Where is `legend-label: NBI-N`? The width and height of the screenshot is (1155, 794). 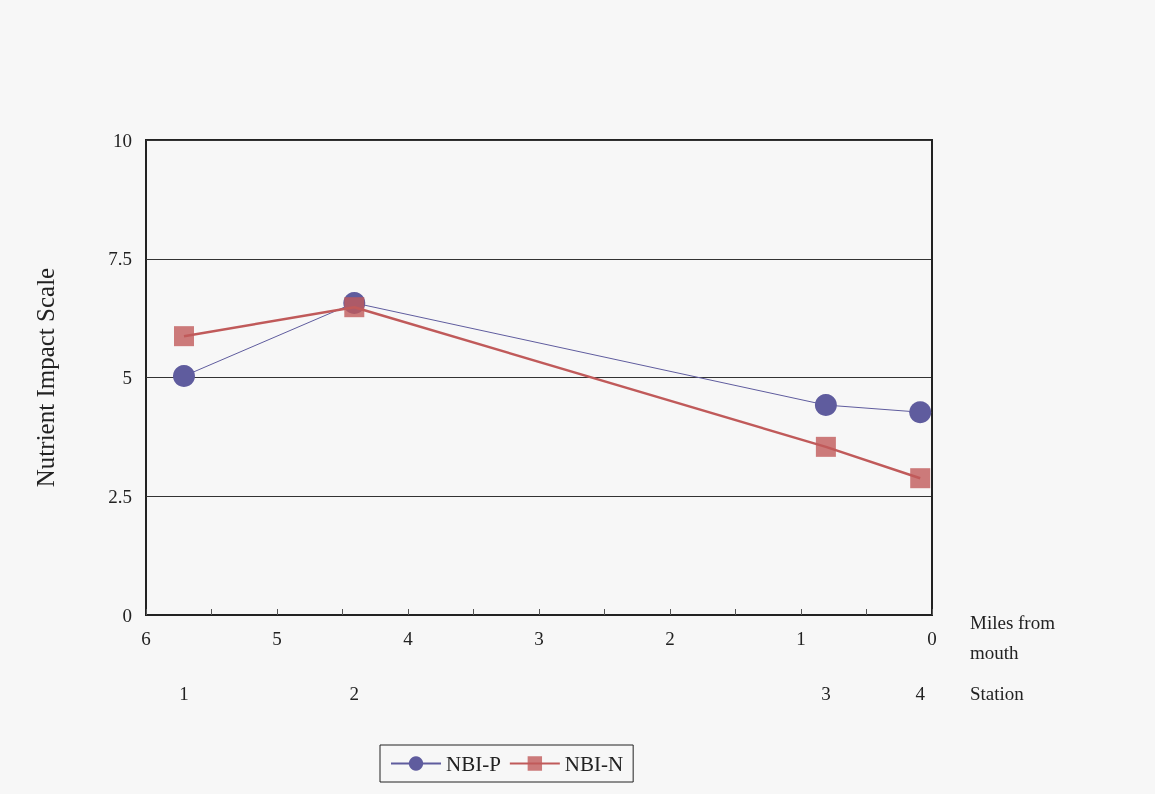 legend-label: NBI-N is located at coordinates (594, 763).